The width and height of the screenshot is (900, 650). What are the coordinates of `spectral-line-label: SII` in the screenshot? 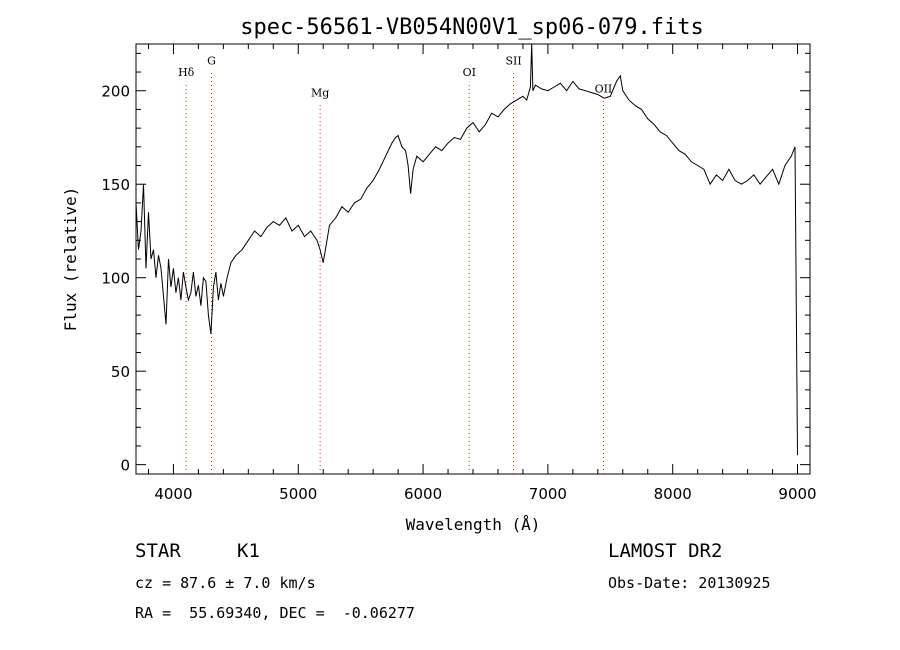 It's located at (513, 61).